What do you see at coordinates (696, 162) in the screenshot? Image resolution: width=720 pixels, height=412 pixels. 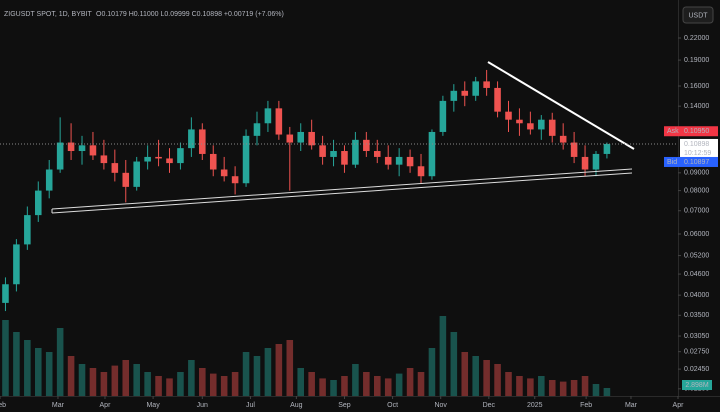 I see `bid-price: 0.10897` at bounding box center [696, 162].